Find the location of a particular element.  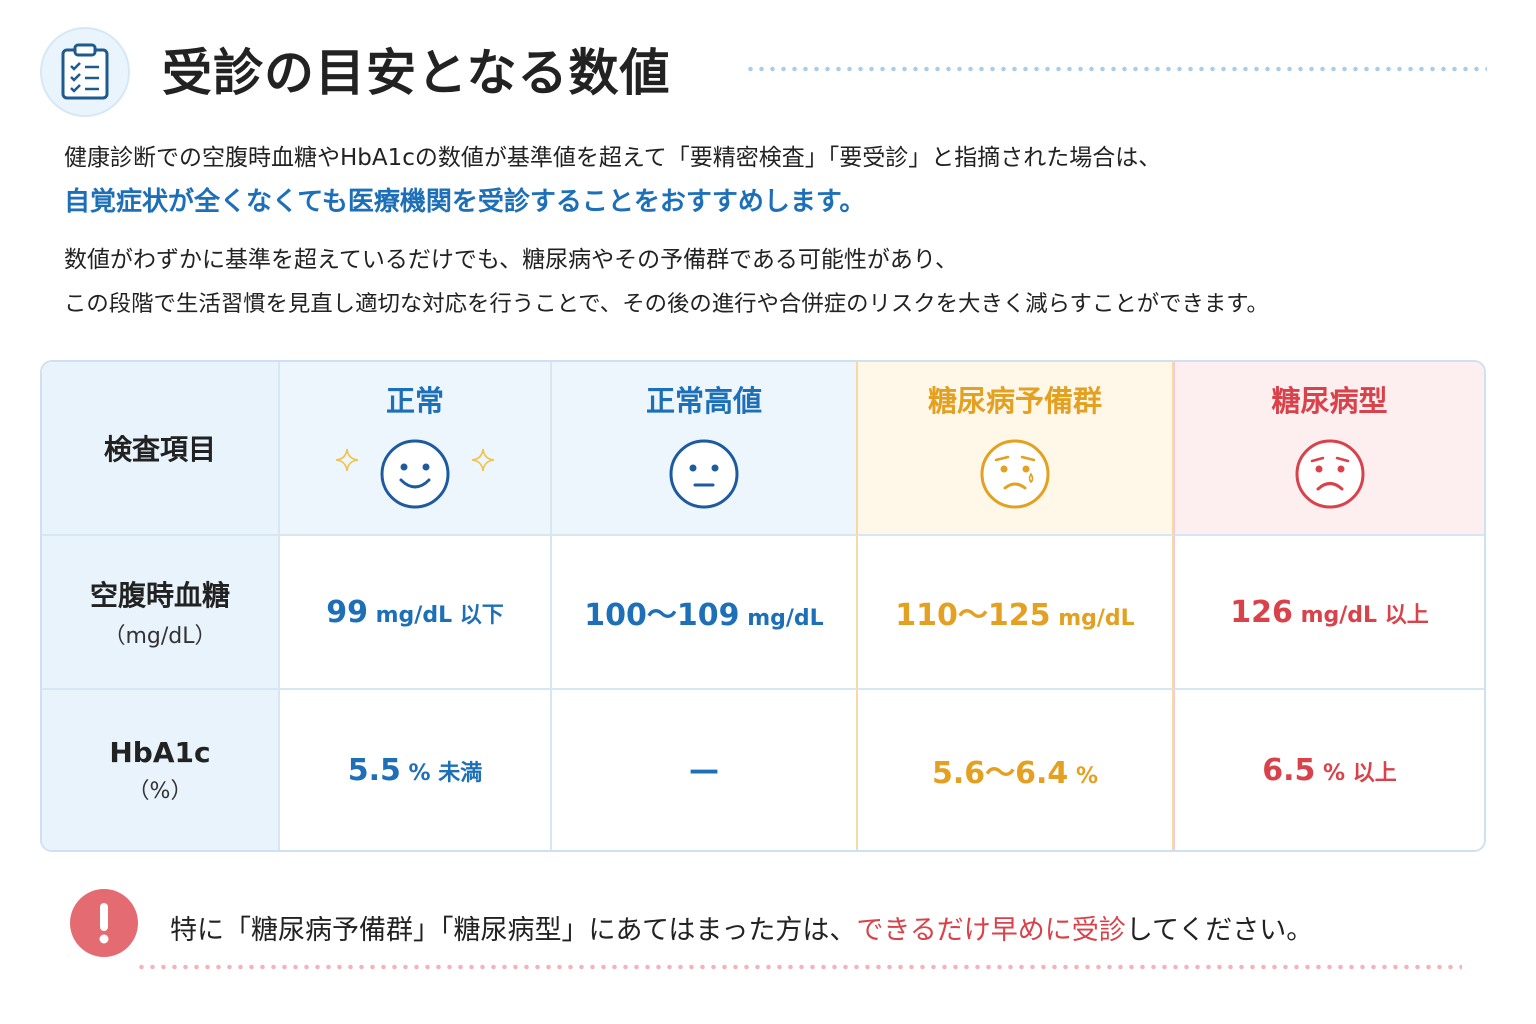

value-number: 126 is located at coordinates (1261, 612).